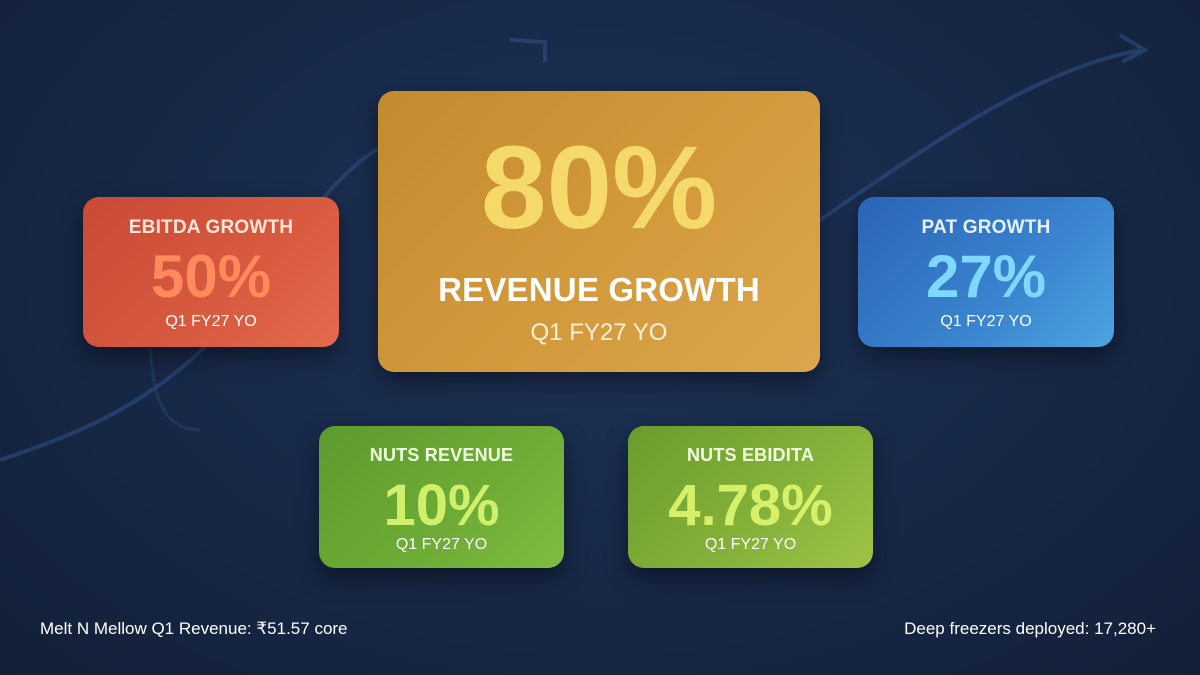 This screenshot has height=675, width=1200. I want to click on nuts-ebidita-period: Q1 FY27 YO, so click(750, 544).